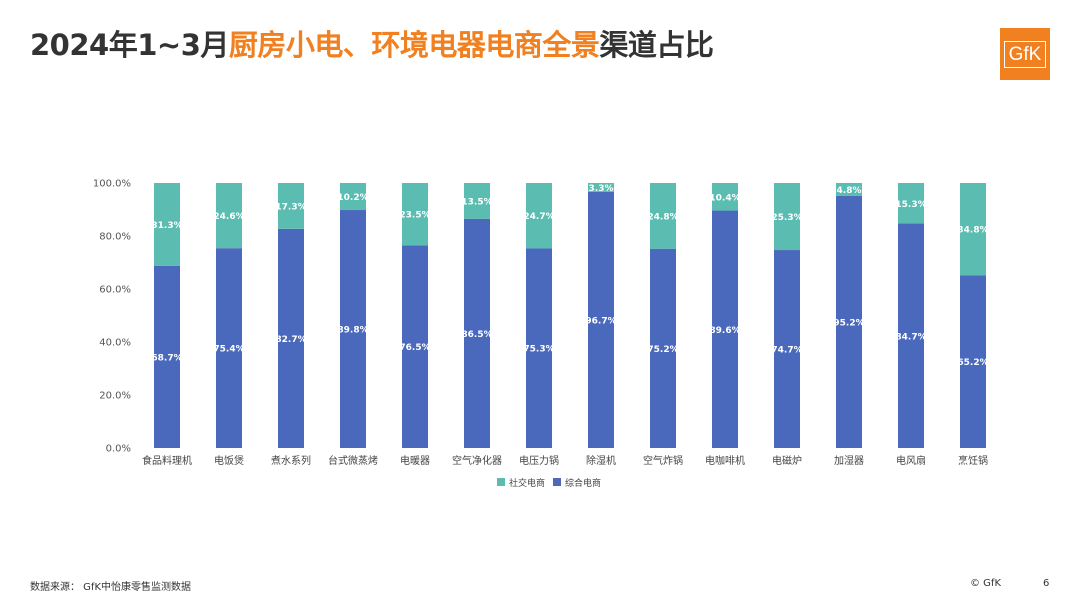 Image resolution: width=1080 pixels, height=608 pixels. I want to click on x-category-label: 电磁炉, so click(787, 460).